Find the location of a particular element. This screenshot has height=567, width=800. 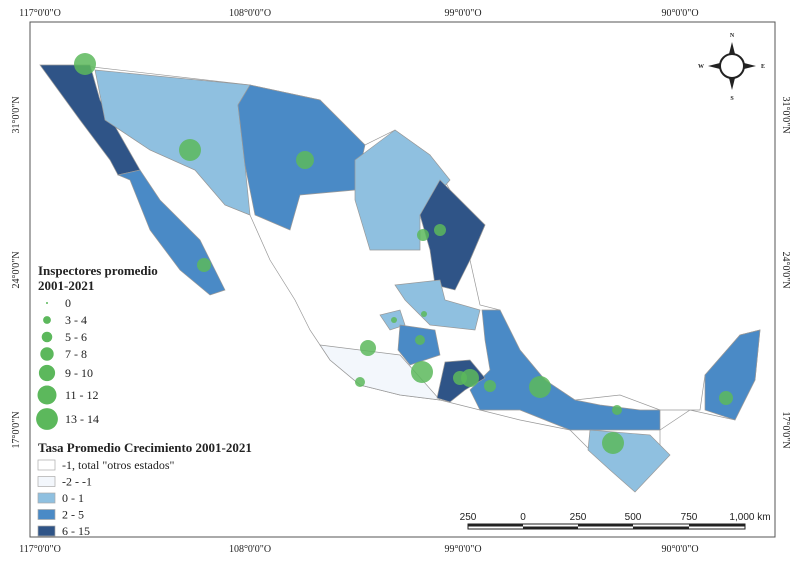

legend-title: Tasa Promedio Crecimiento 2001-2021 is located at coordinates (145, 447).